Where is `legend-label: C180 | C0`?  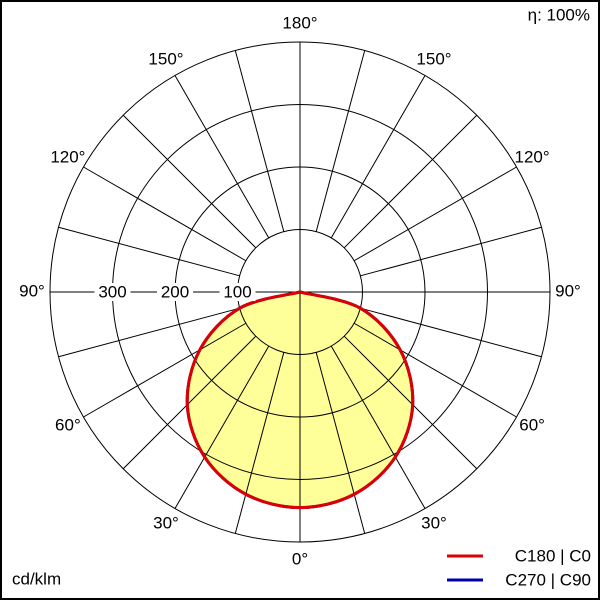 legend-label: C180 | C0 is located at coordinates (553, 555).